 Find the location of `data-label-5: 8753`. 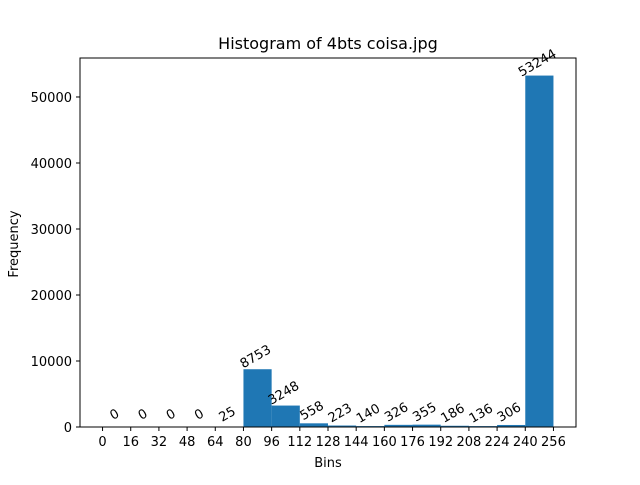

data-label-5: 8753 is located at coordinates (256, 357).